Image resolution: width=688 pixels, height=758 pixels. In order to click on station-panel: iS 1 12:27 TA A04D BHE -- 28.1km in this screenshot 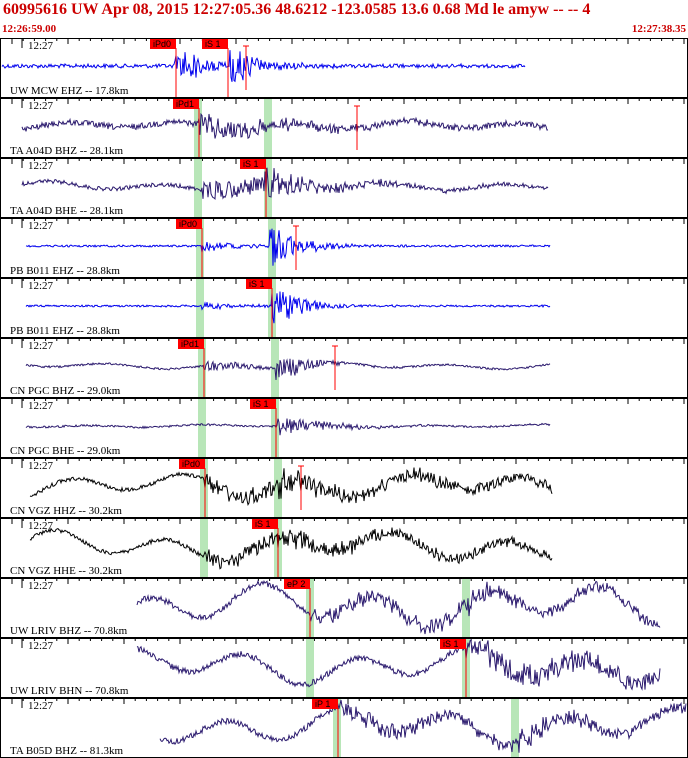, I will do `click(344, 188)`.